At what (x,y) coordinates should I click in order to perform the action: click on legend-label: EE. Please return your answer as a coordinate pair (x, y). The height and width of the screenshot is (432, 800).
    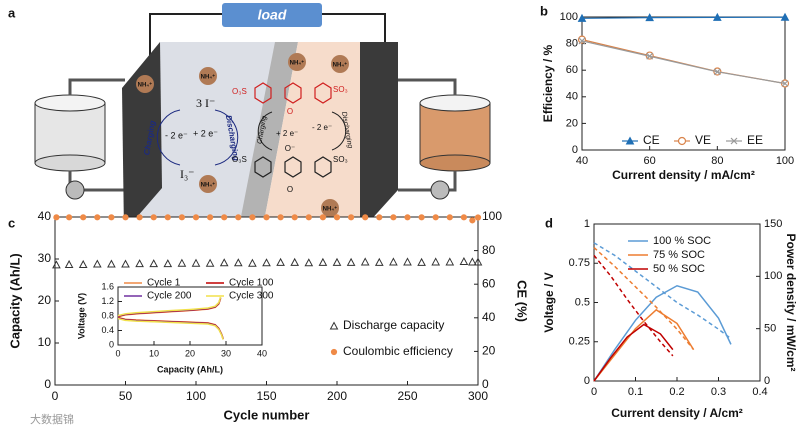
    Looking at the image, I should click on (755, 140).